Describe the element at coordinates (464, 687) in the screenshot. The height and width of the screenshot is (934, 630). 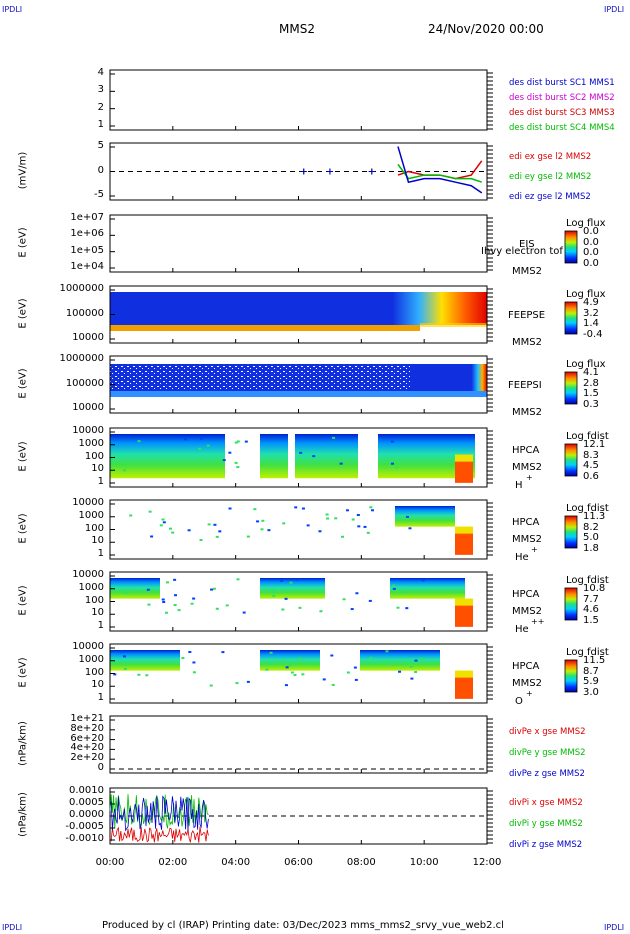
I see `hpca-3-tail` at that location.